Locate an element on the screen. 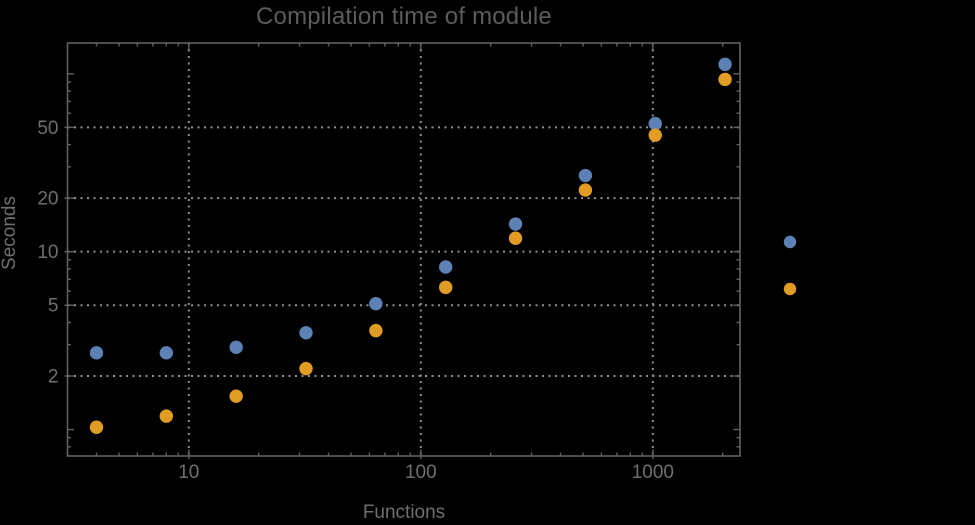 This screenshot has width=975, height=525. y-tick-label: 5 is located at coordinates (53, 306).